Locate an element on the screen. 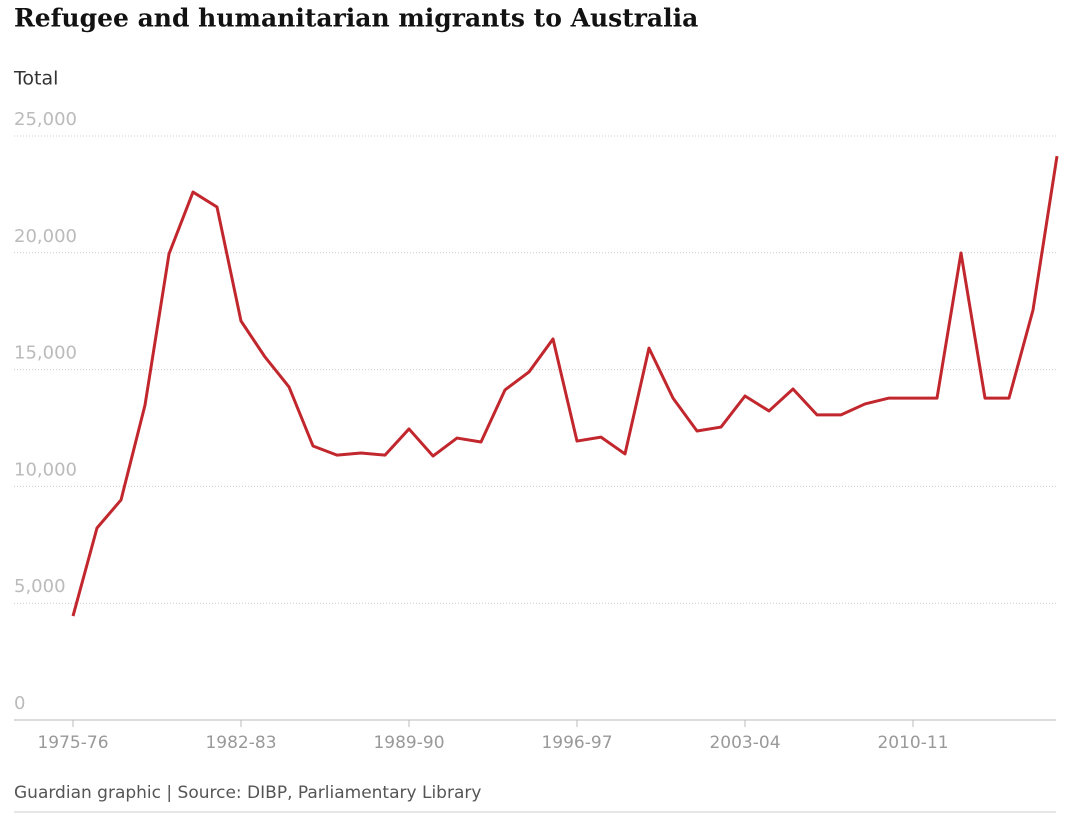  y-tick-label: 20,000 is located at coordinates (45, 236).